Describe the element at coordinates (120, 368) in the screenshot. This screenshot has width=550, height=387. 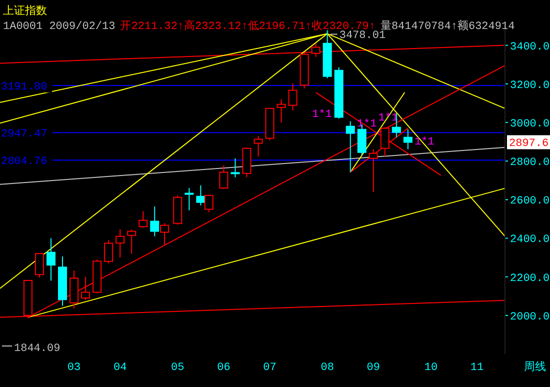
I see `x-tick-label: 04` at that location.